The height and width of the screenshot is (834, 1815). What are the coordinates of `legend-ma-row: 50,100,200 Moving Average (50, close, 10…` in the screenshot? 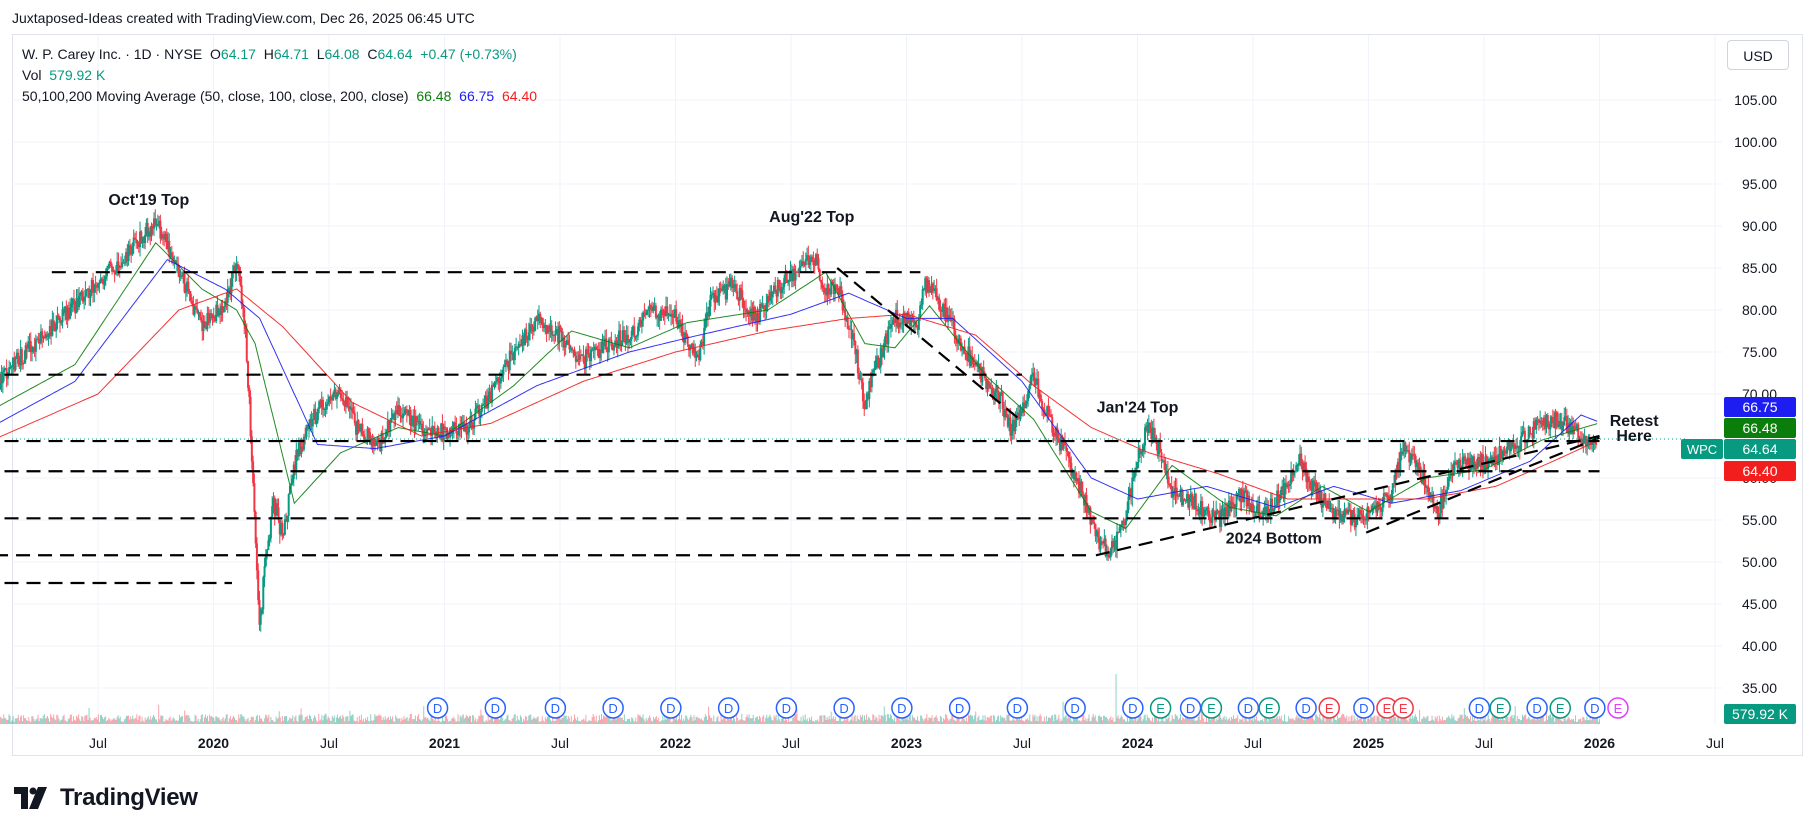 It's located at (279, 96).